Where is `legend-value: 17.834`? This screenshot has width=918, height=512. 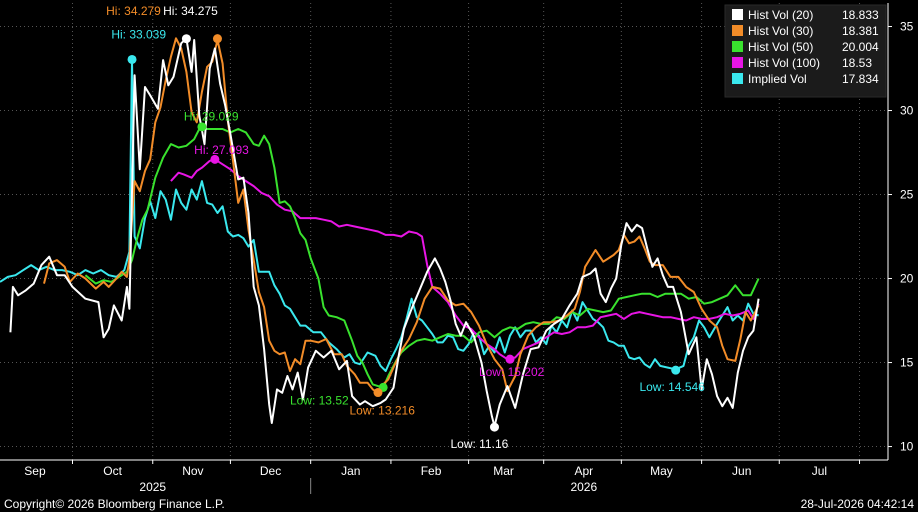 legend-value: 17.834 is located at coordinates (860, 79).